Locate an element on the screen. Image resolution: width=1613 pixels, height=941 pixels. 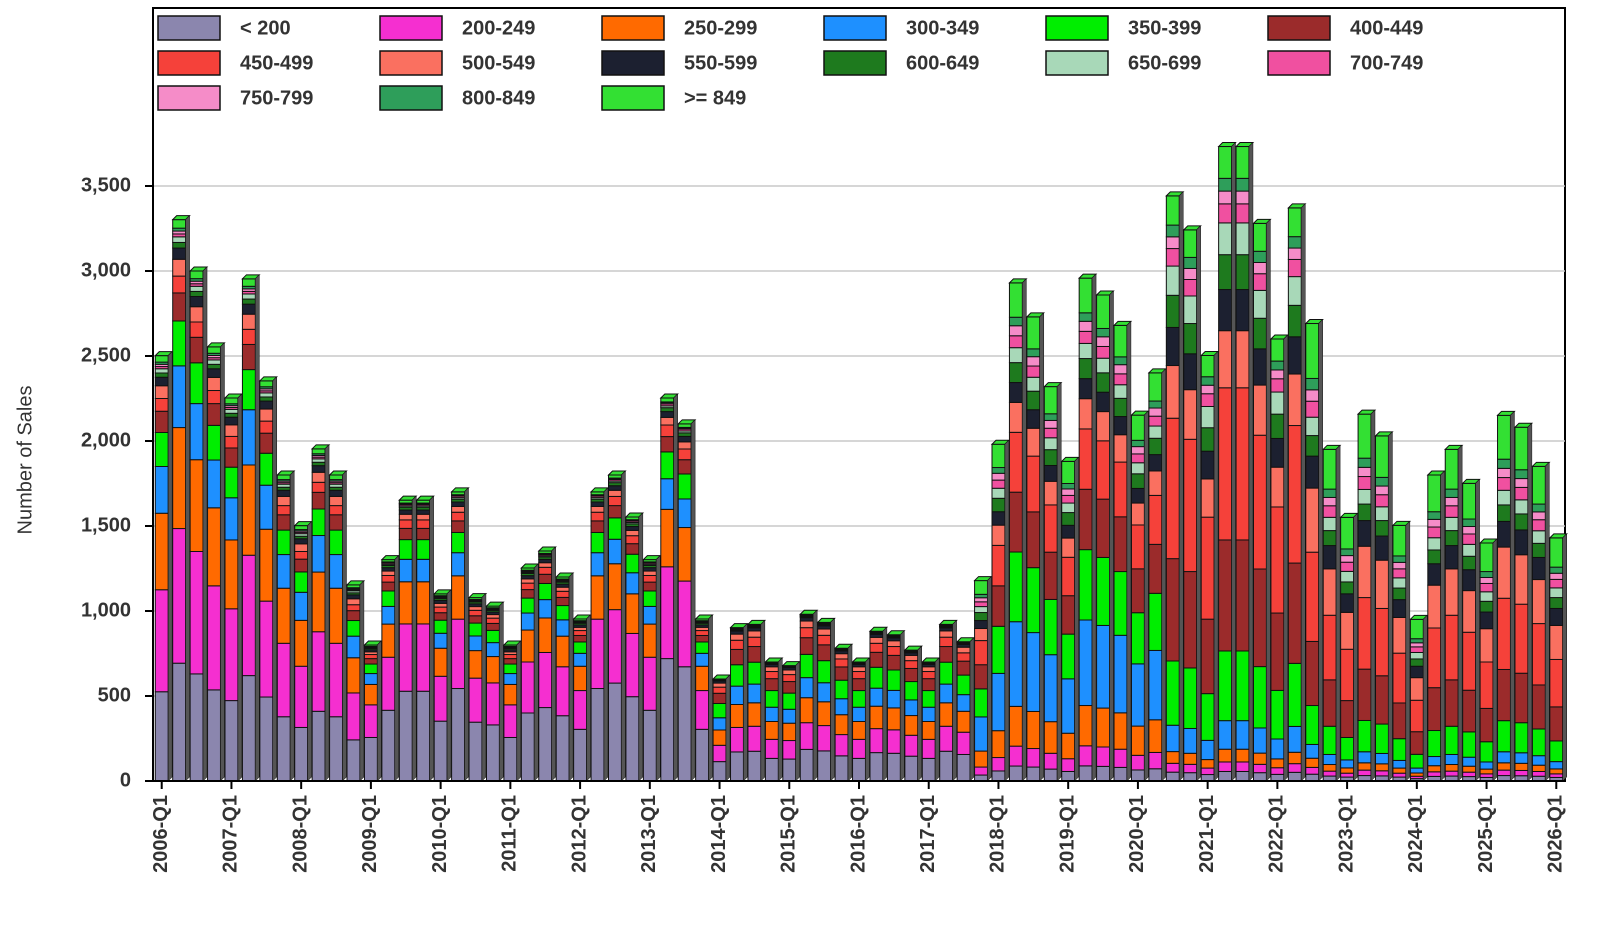
y-tick-label: 3,000 is located at coordinates (106, 270).